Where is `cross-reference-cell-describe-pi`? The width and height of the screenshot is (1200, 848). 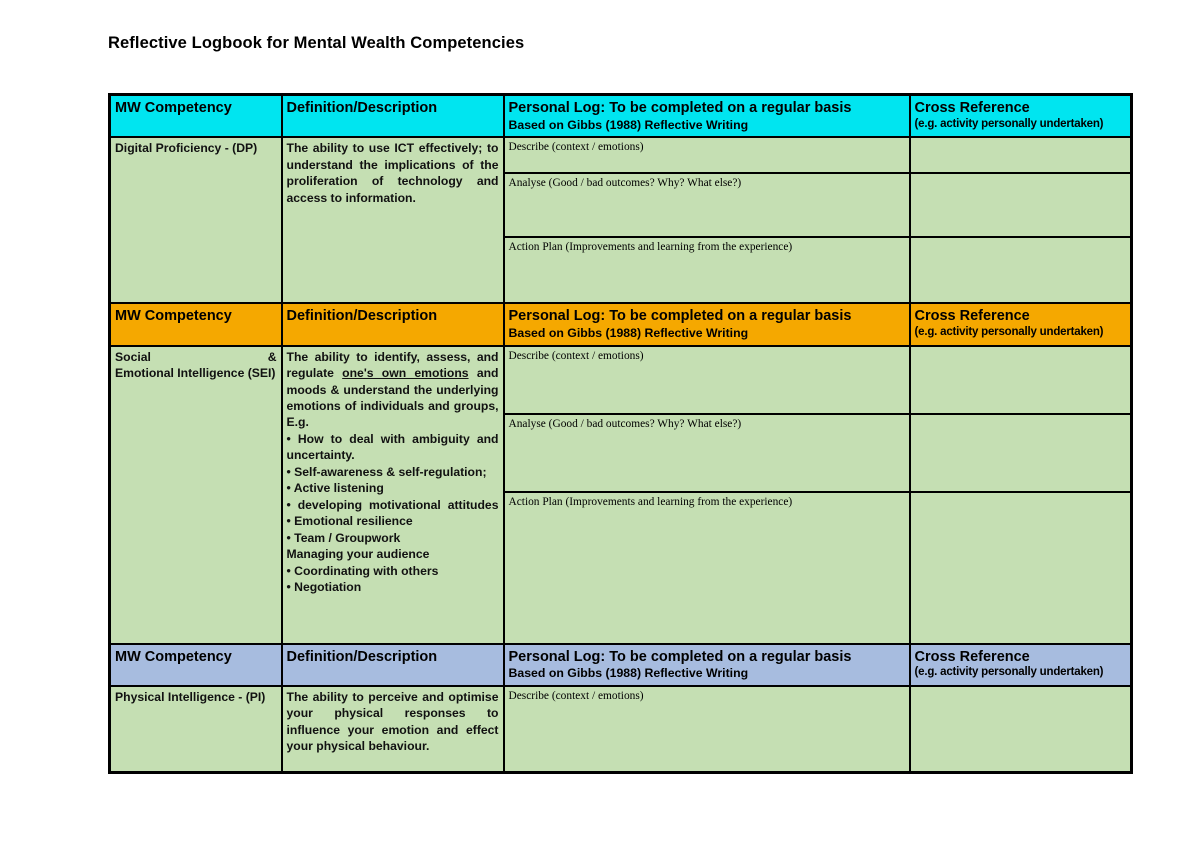
cross-reference-cell-describe-pi is located at coordinates (1020, 729).